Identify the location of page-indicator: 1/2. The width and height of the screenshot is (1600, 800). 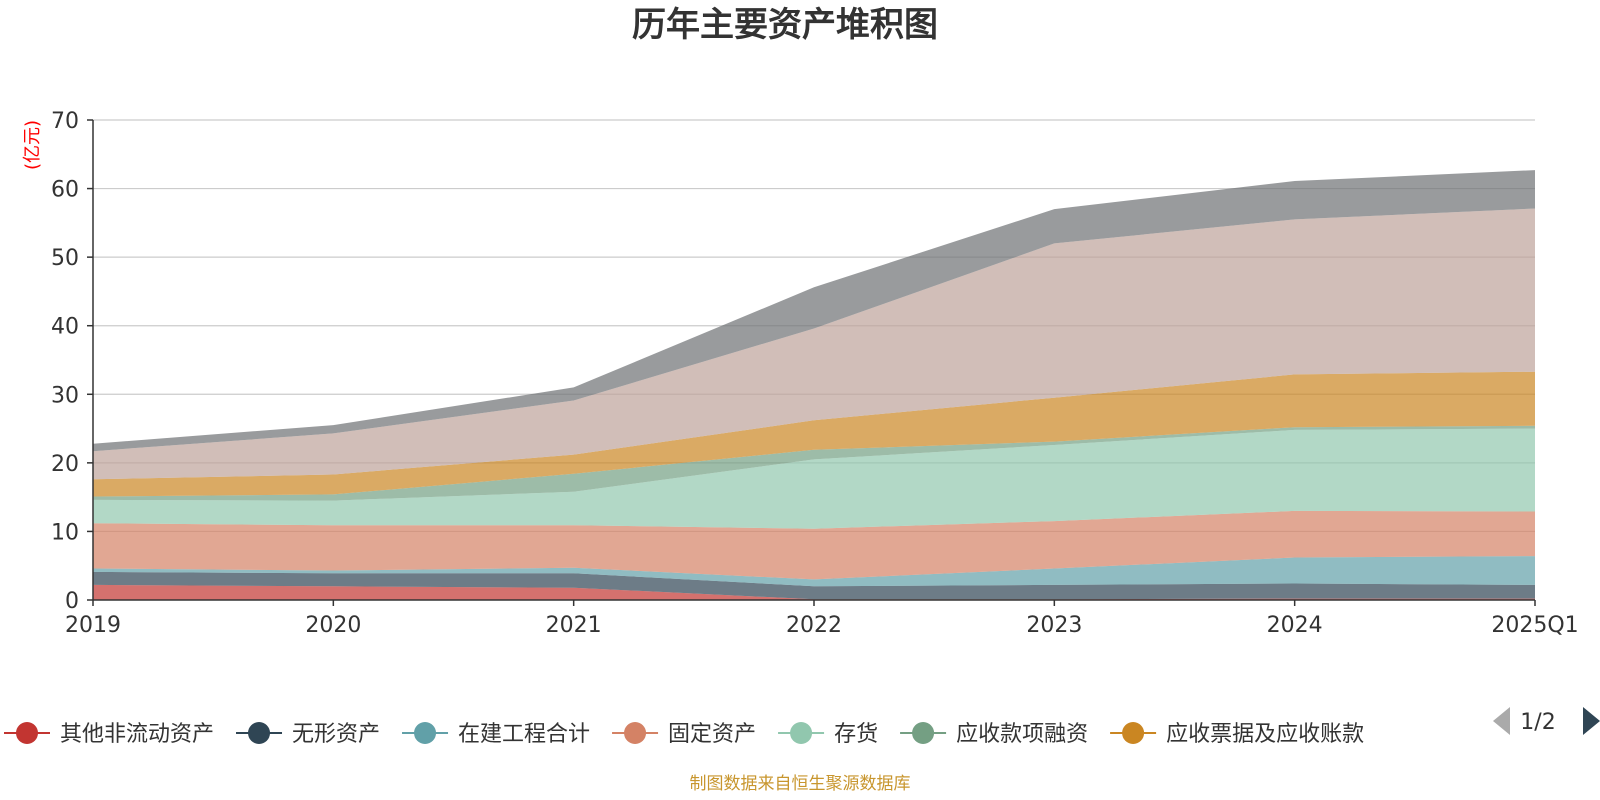
(1537, 722).